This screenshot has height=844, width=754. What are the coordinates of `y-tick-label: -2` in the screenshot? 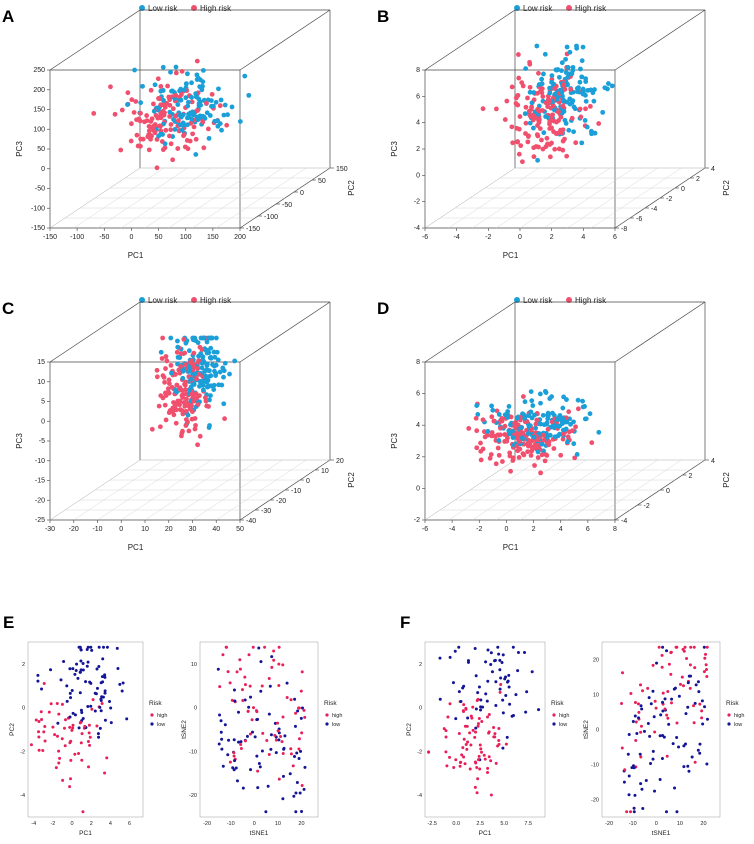 It's located at (22, 752).